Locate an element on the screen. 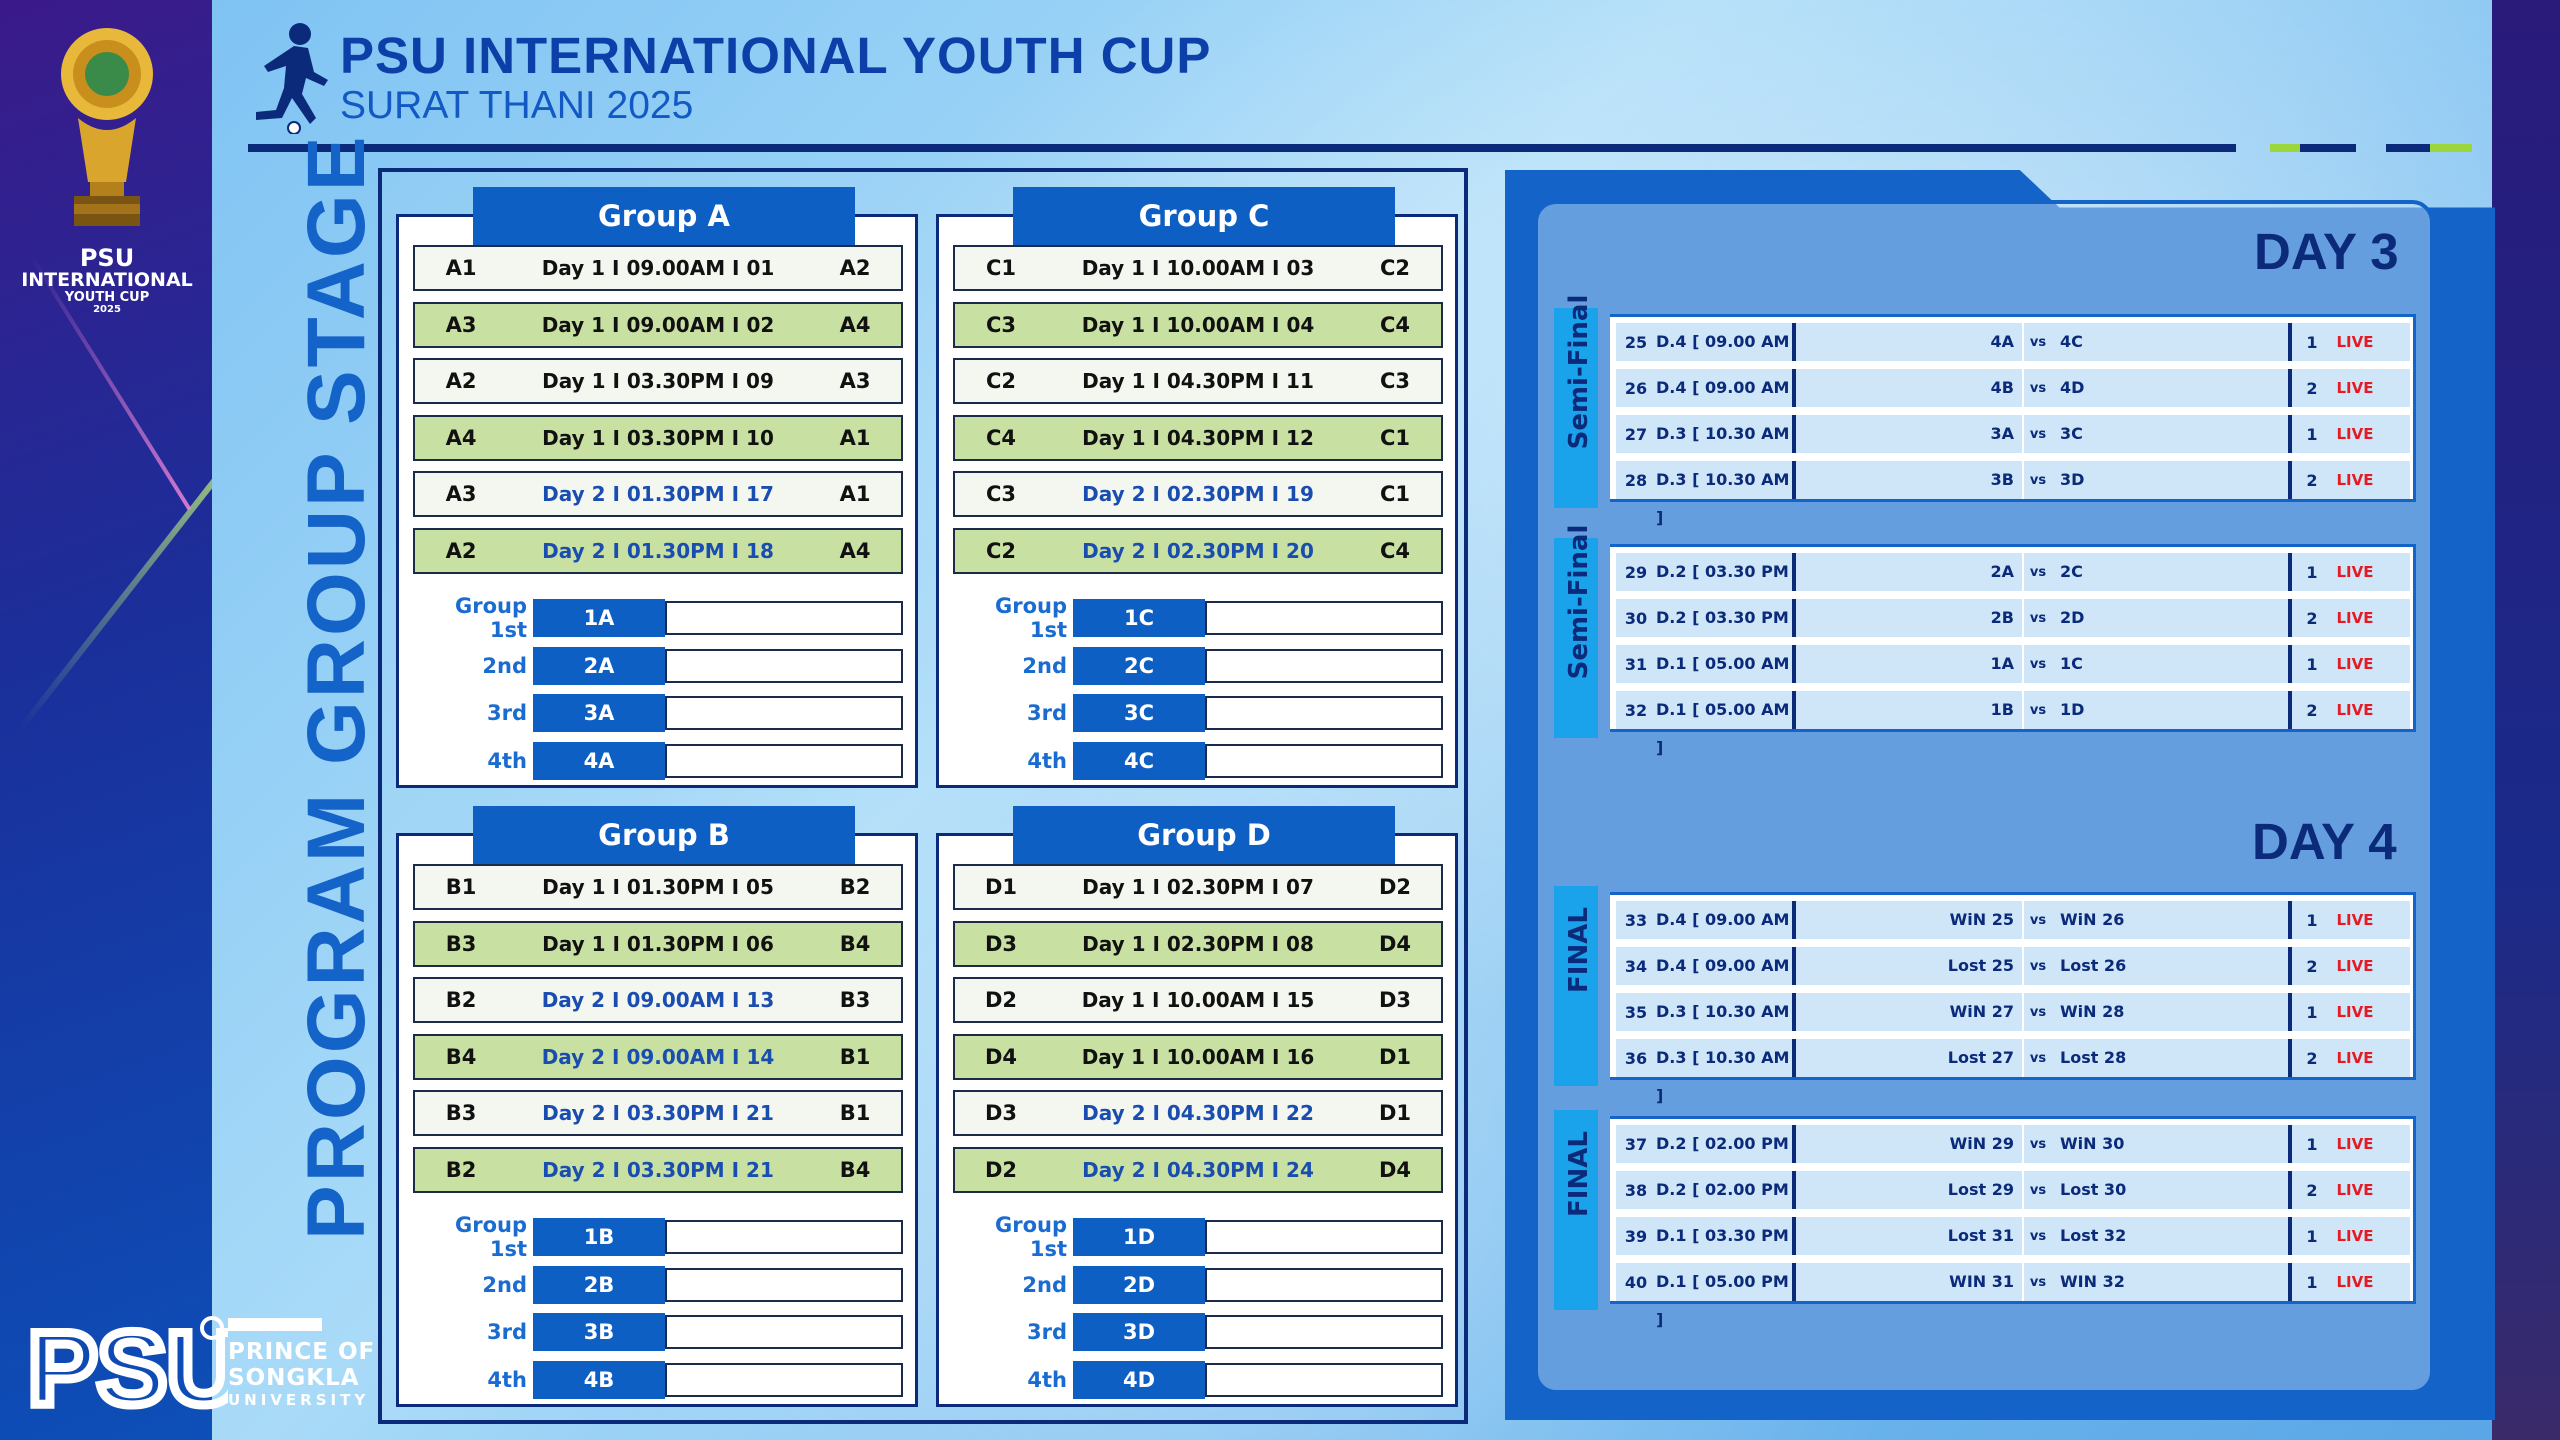  standing-row: Group 1st 1D is located at coordinates (1198, 1237).